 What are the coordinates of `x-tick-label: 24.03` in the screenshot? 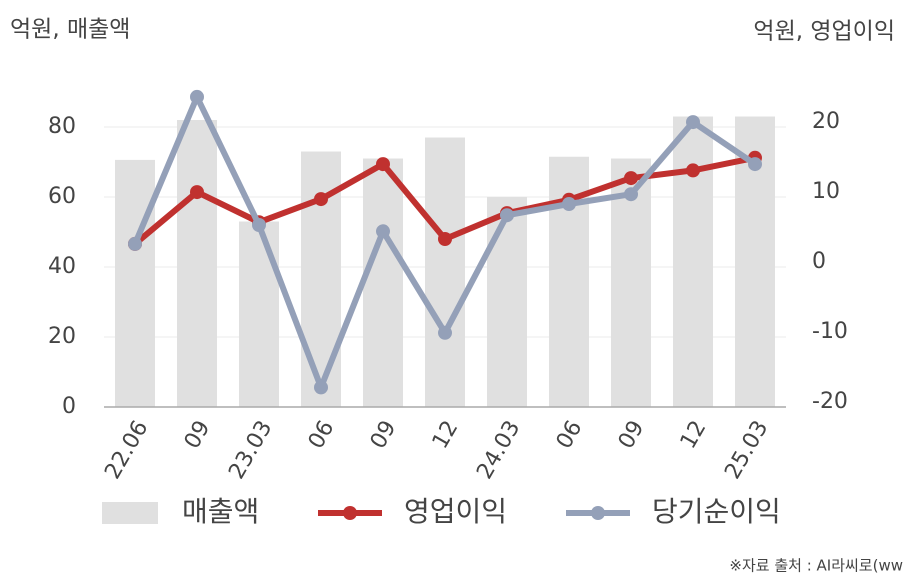 It's located at (498, 450).